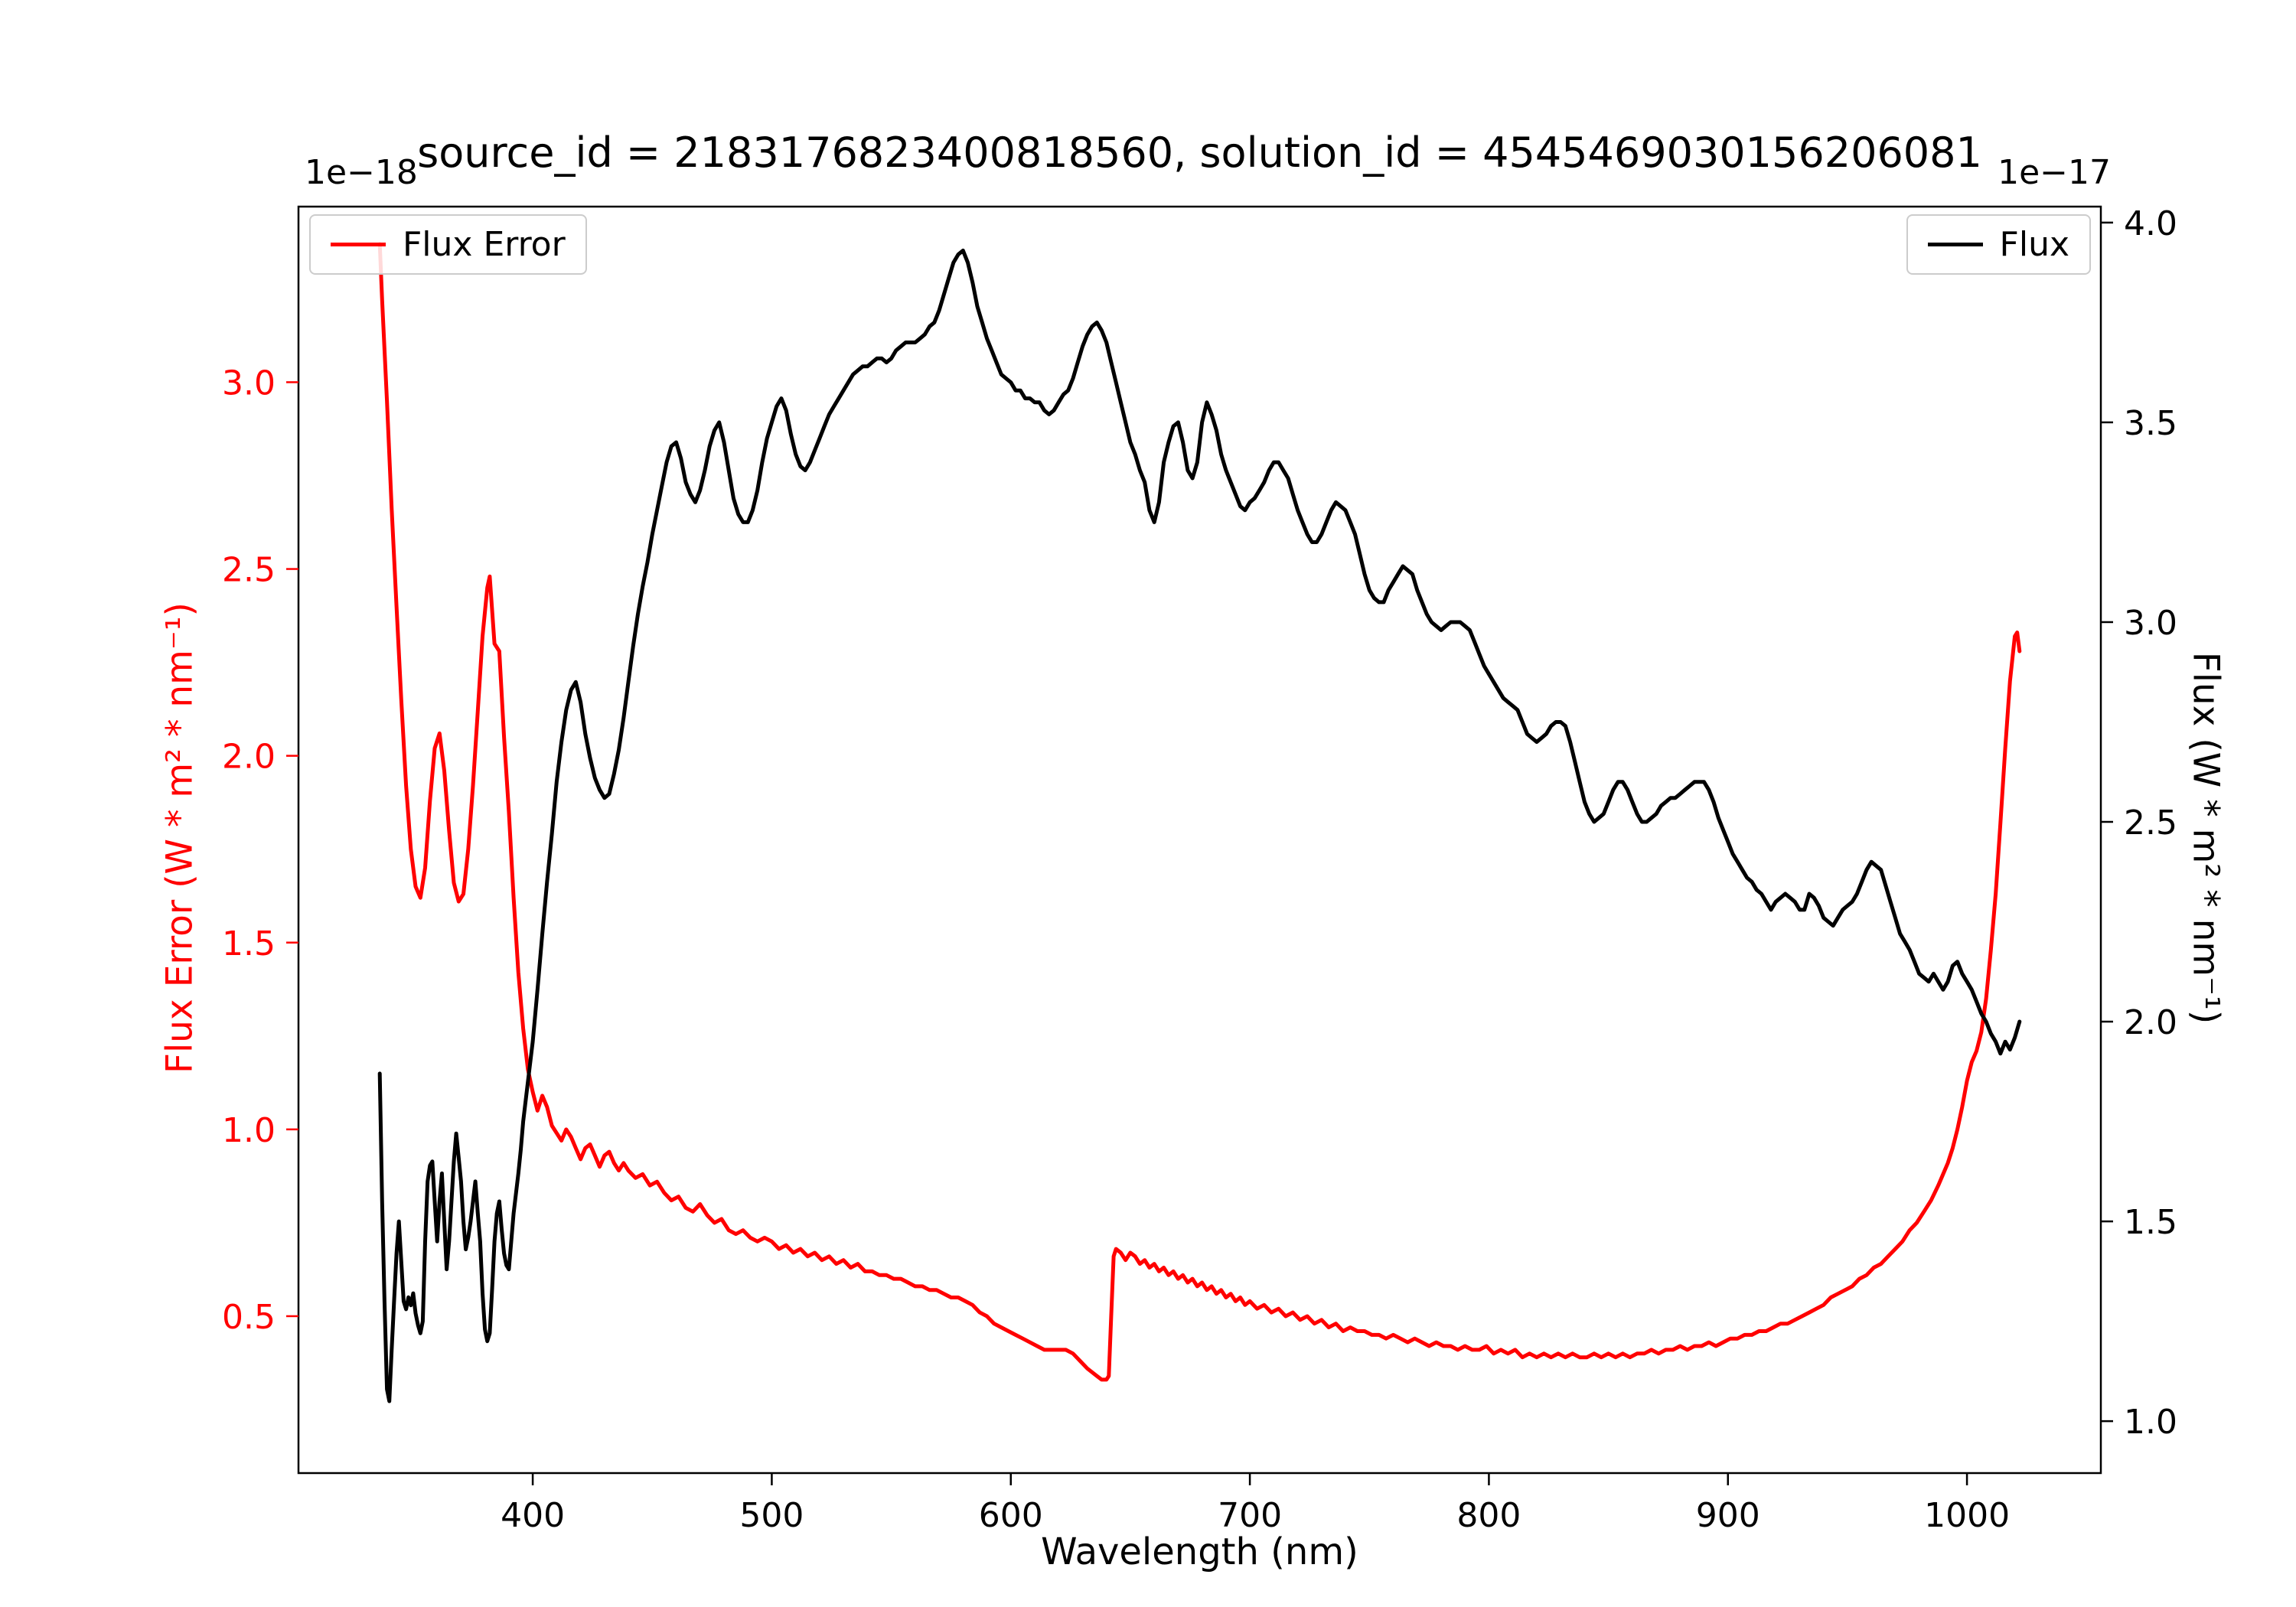  I want to click on right-axis-offset-text: 1e−17, so click(2054, 172).